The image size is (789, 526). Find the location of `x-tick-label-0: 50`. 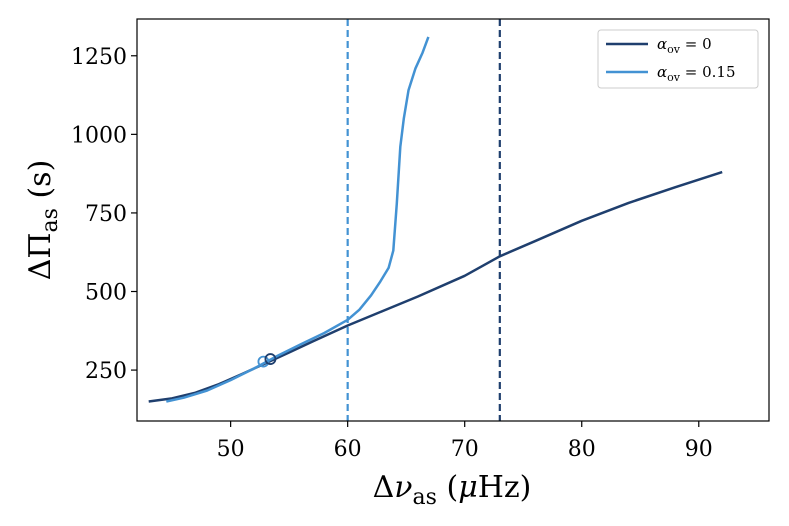

x-tick-label-0: 50 is located at coordinates (231, 449).